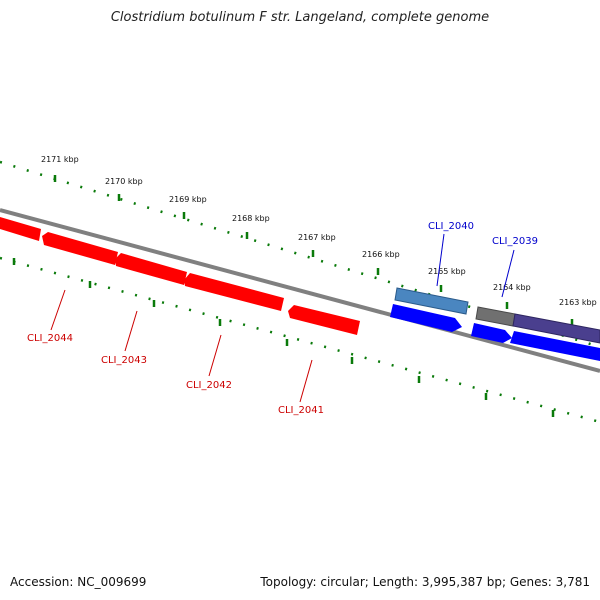 The image size is (600, 600). I want to click on gene-arrow-cli-2045, so click(20, 229).